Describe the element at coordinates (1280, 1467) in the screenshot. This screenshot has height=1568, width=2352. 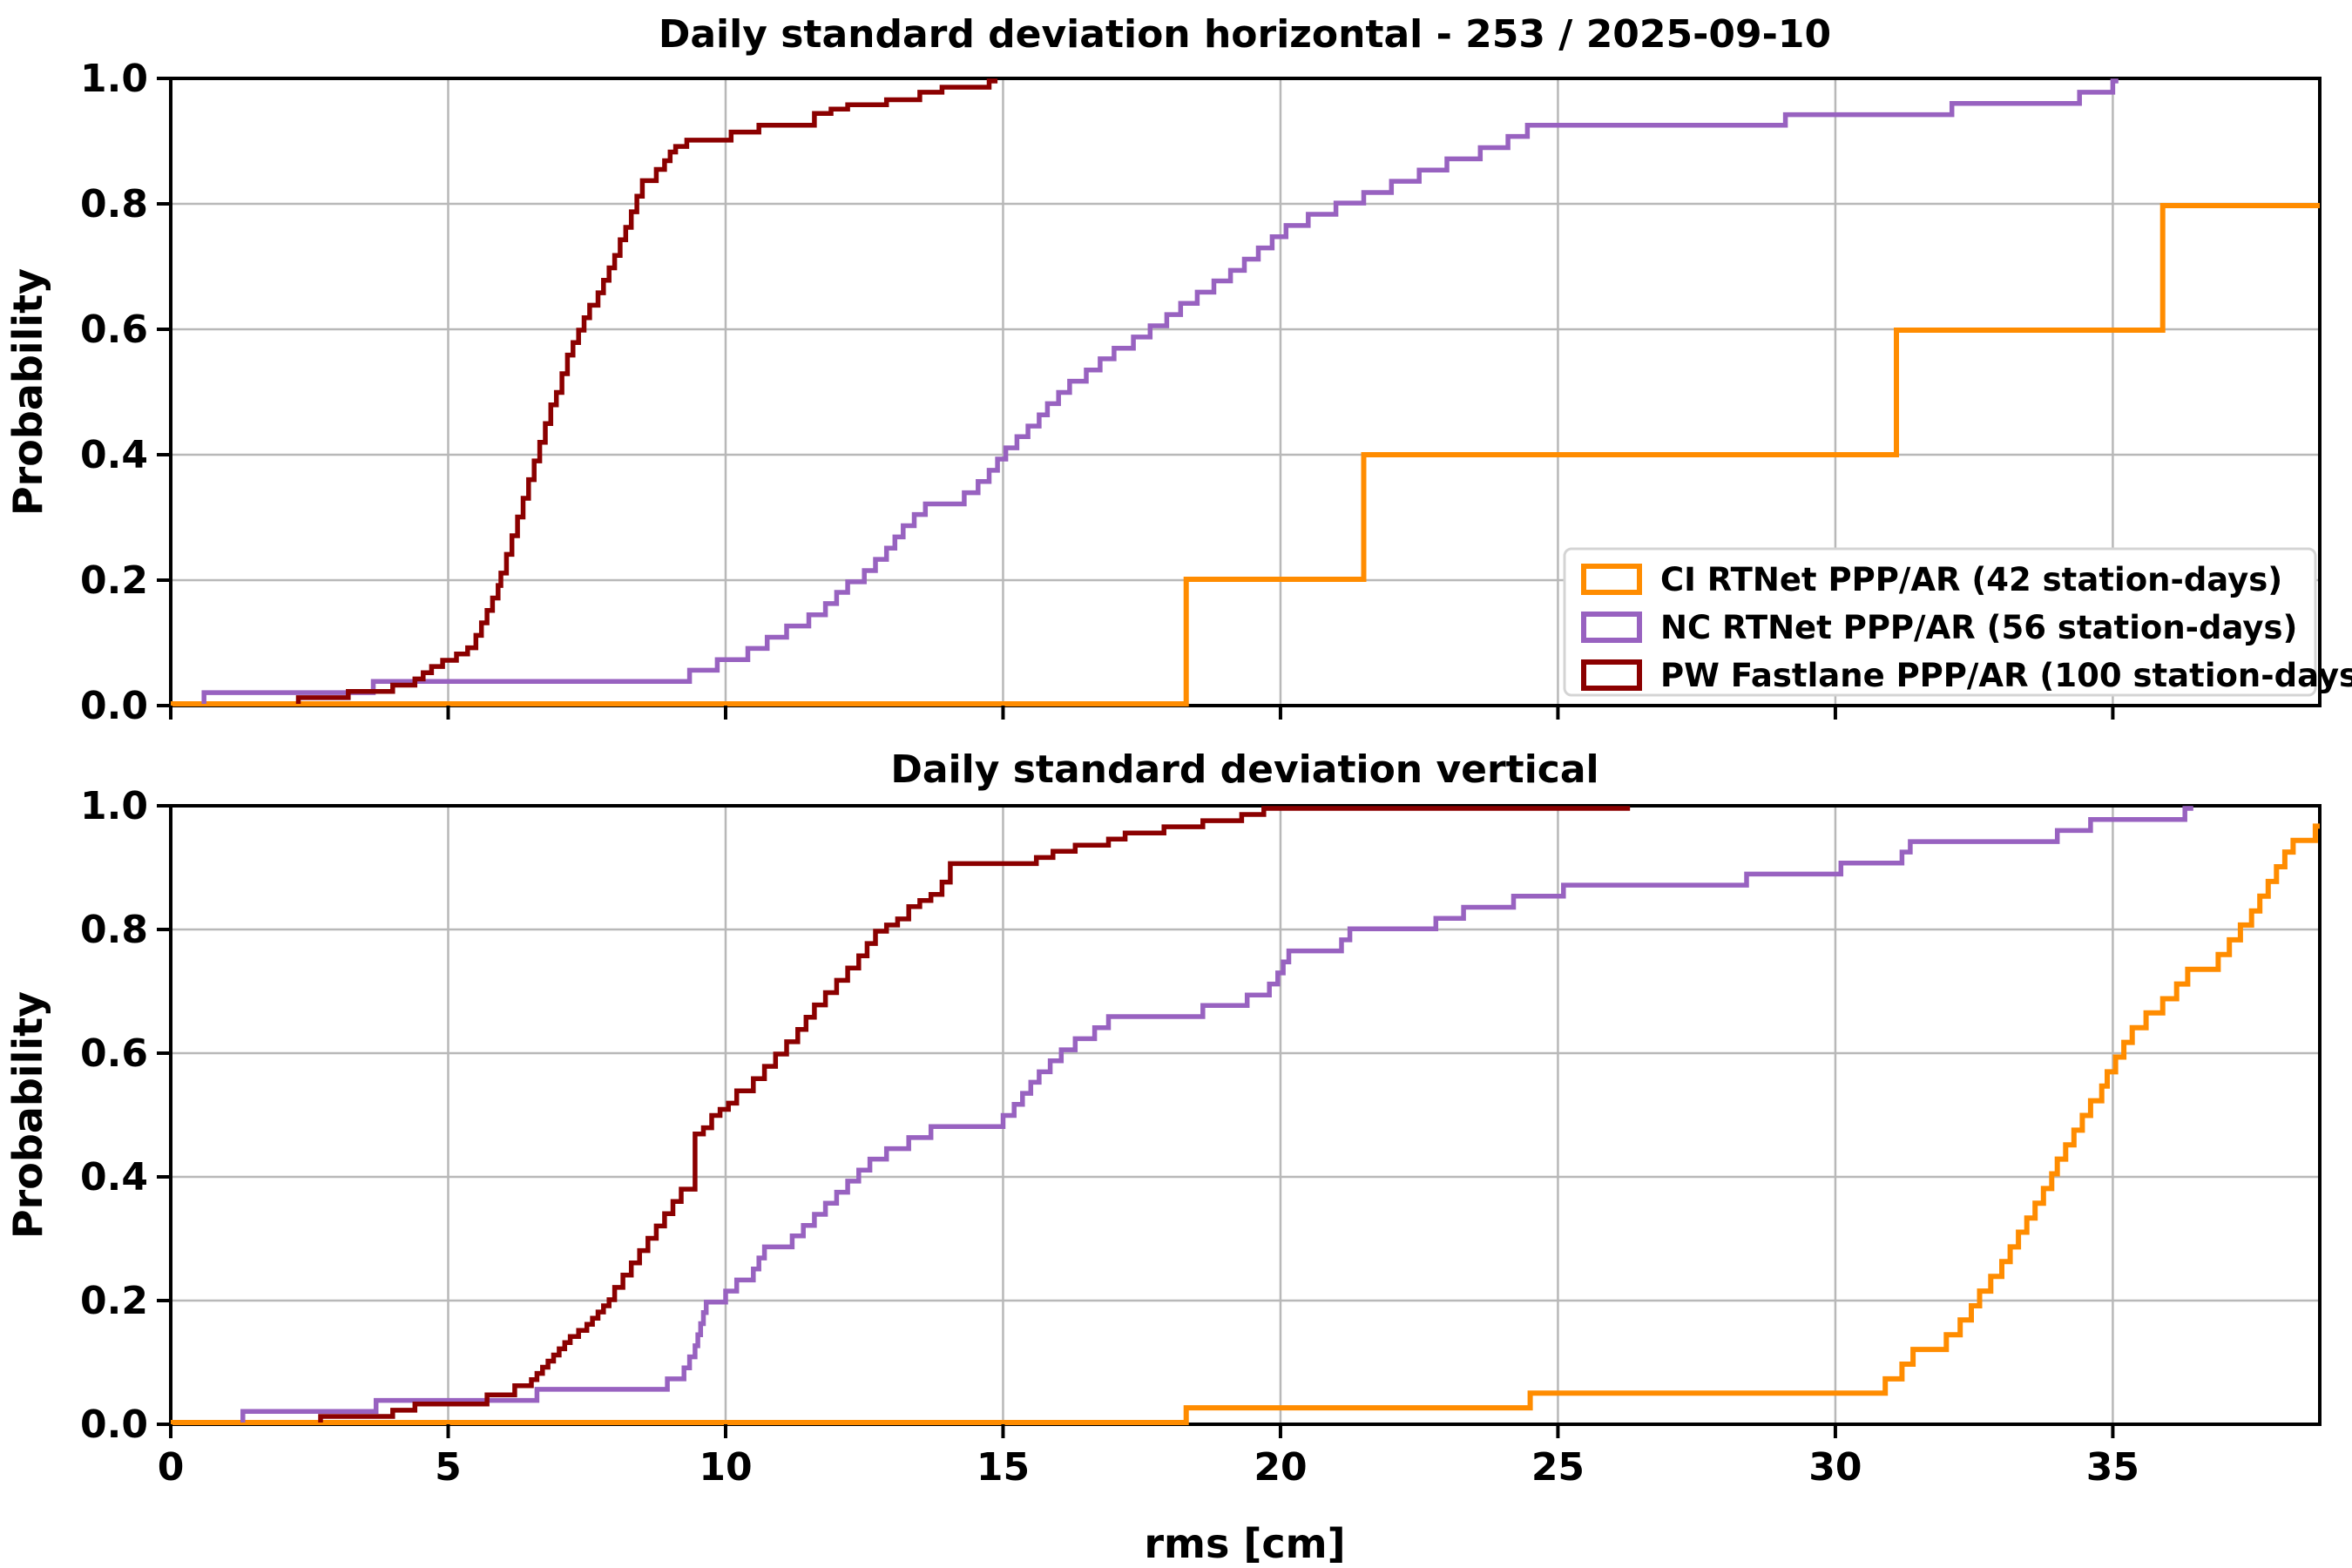
I see `x-tick-label: 20` at that location.